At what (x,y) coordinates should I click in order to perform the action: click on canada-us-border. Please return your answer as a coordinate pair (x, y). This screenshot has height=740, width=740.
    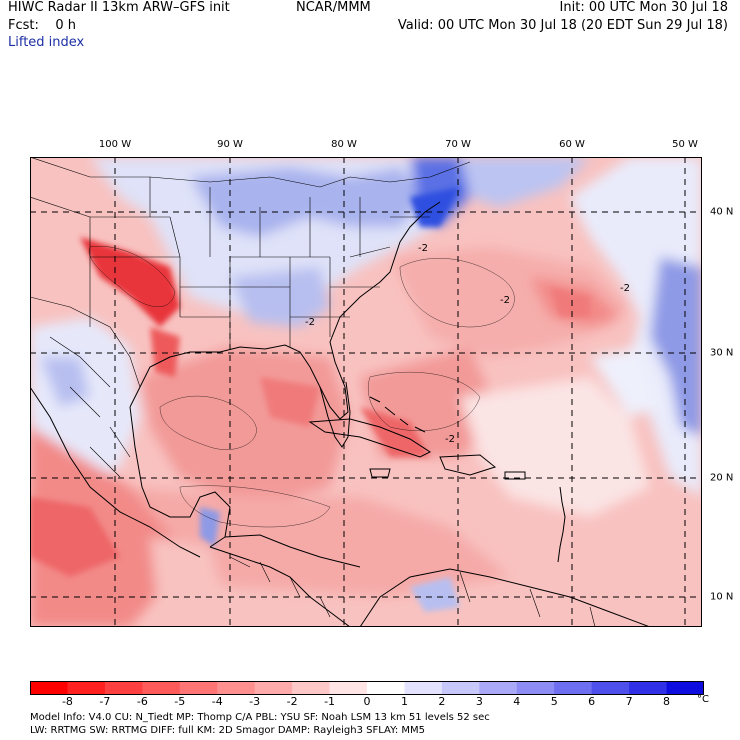
    Looking at the image, I should click on (250, 172).